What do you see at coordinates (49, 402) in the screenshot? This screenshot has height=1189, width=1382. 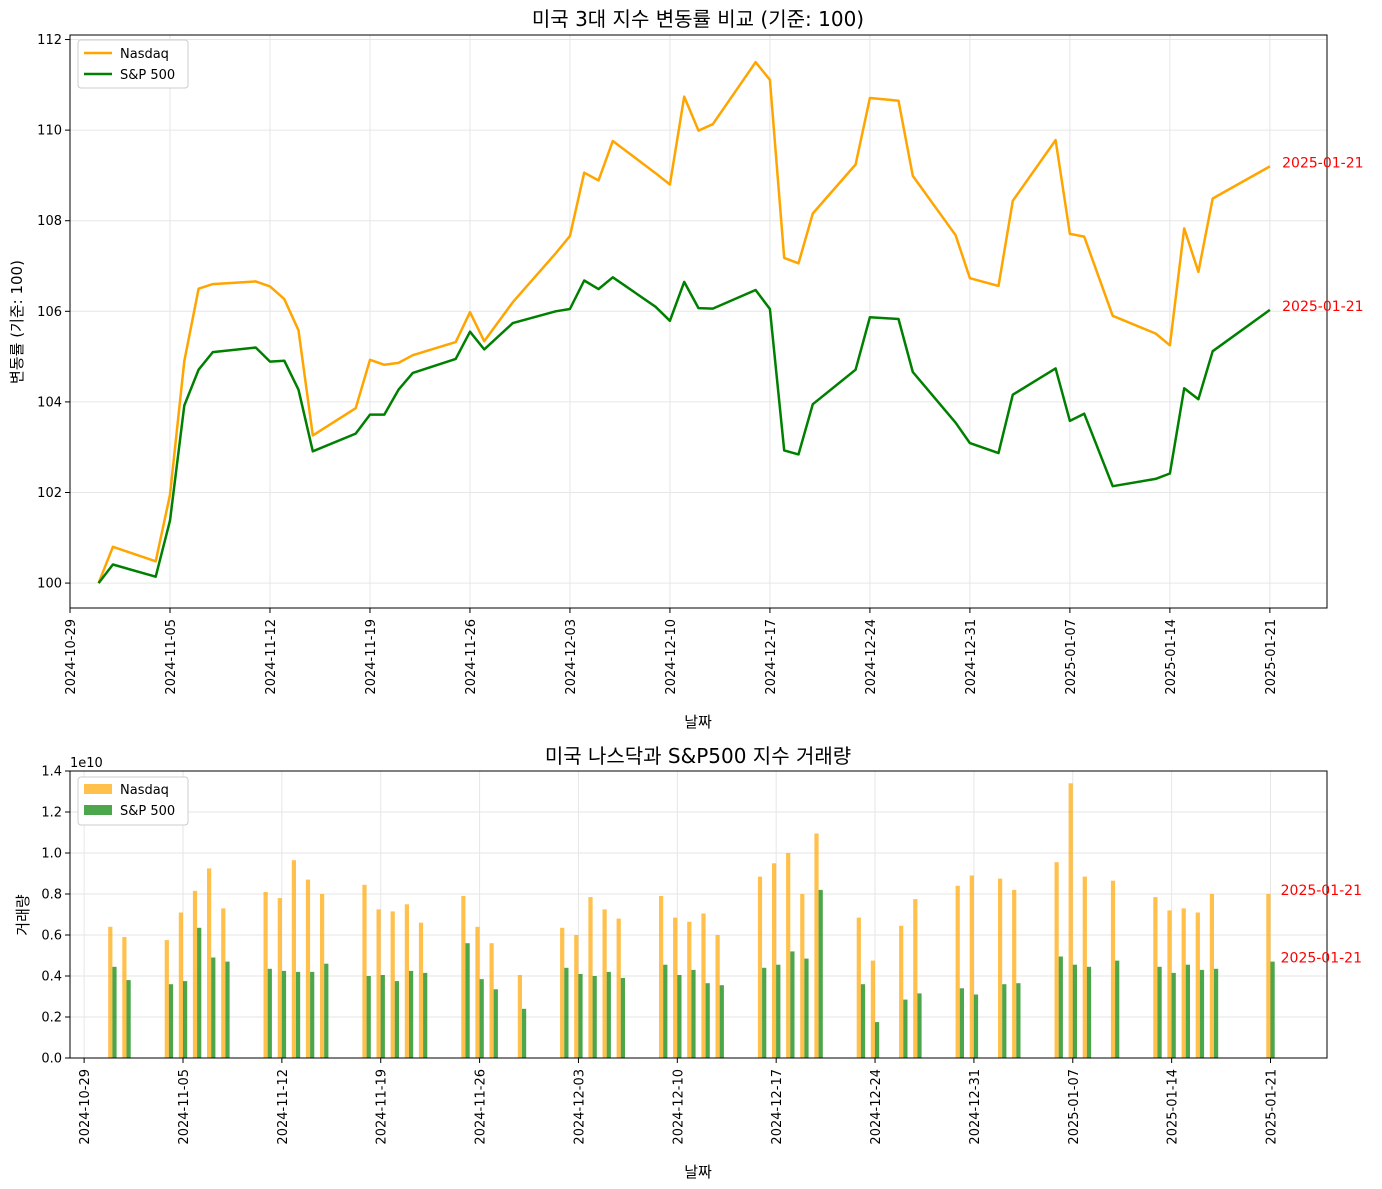 I see `y-tick-label: 104` at bounding box center [49, 402].